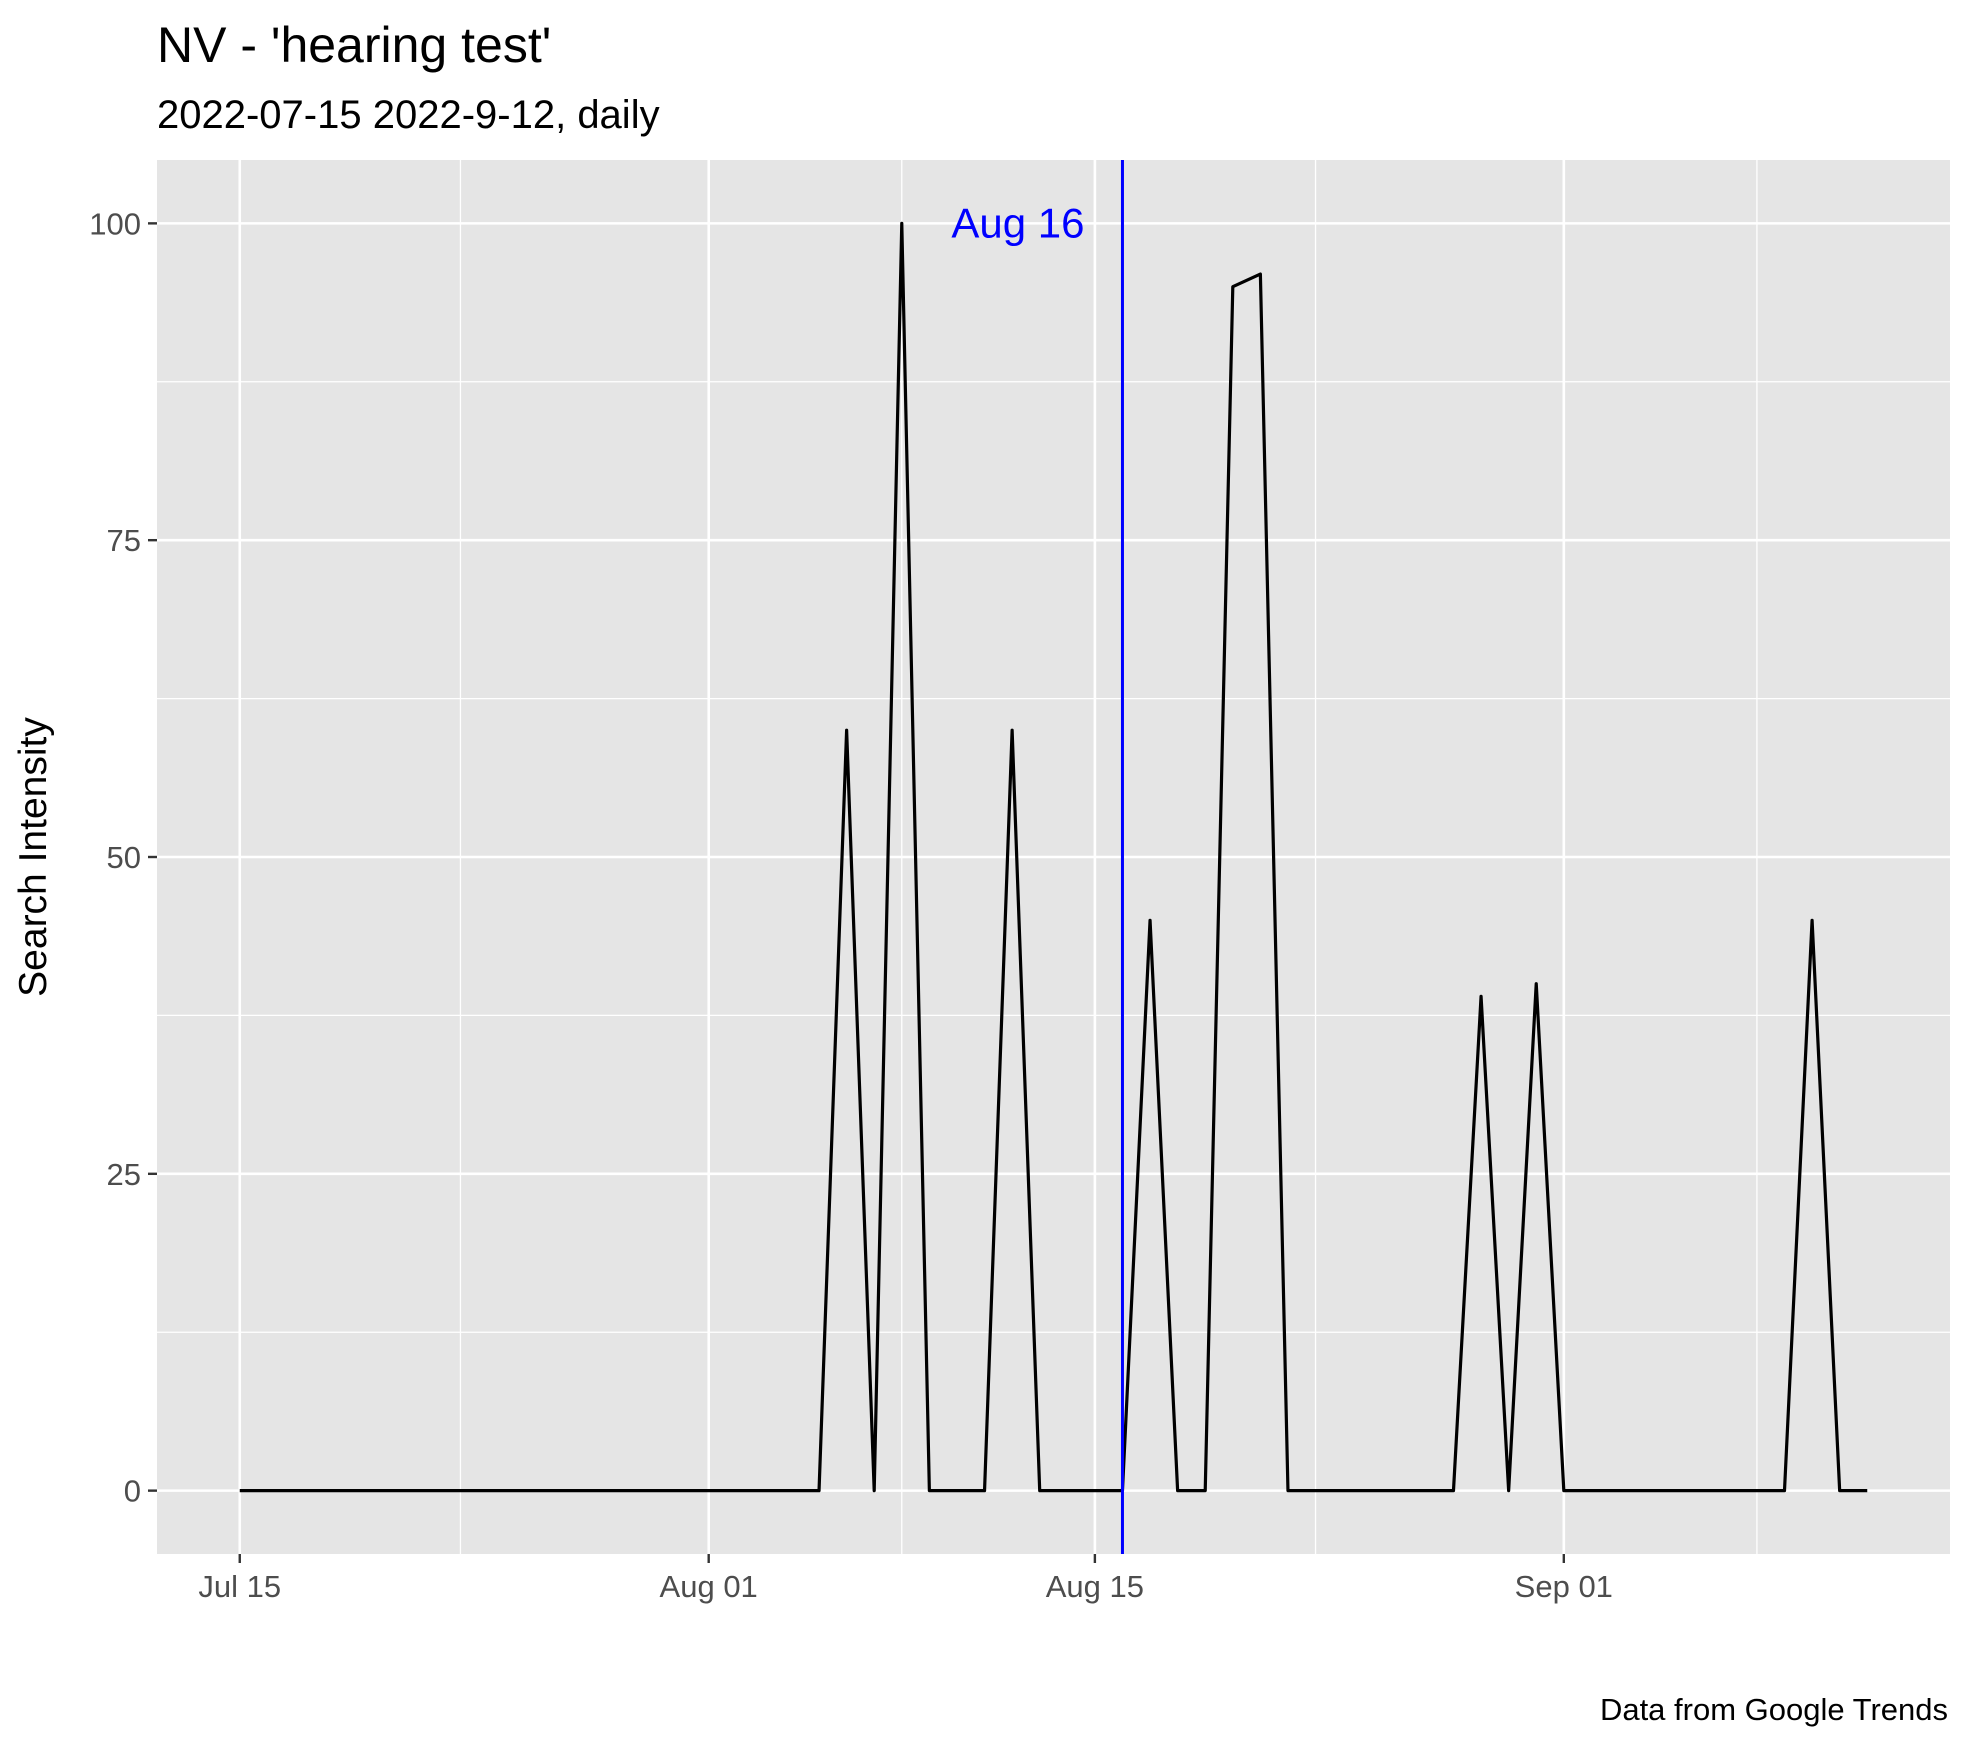 The image size is (1966, 1741). I want to click on chart-title: NV - 'hearing test', so click(354, 45).